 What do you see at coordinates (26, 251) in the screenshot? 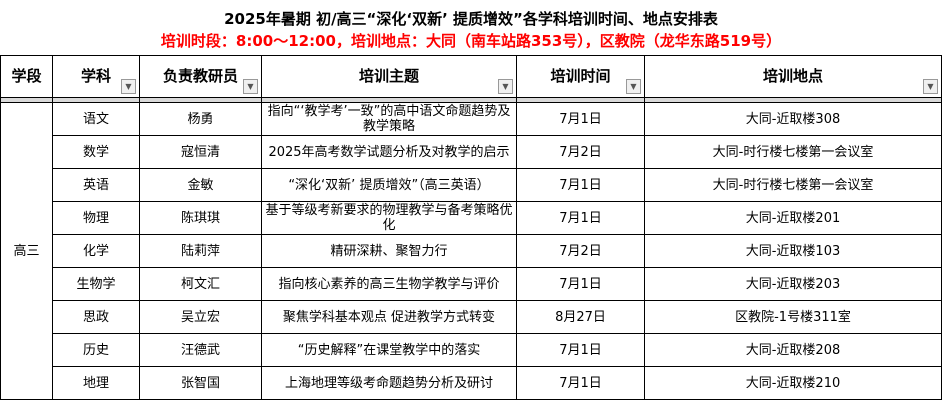
I see `stage-cell: 高三` at bounding box center [26, 251].